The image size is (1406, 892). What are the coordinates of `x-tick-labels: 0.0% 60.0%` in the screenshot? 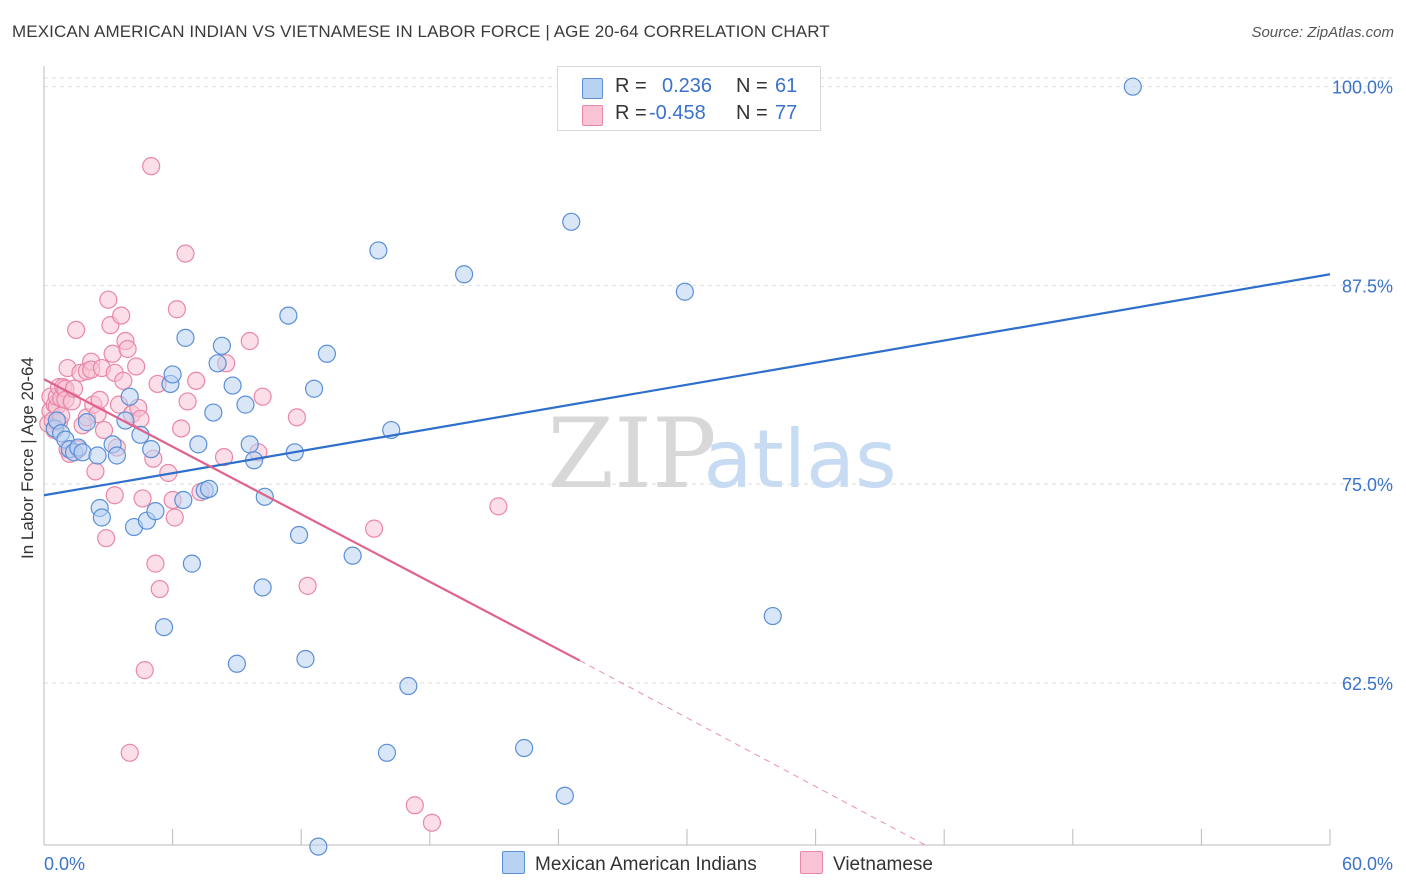 It's located at (718, 864).